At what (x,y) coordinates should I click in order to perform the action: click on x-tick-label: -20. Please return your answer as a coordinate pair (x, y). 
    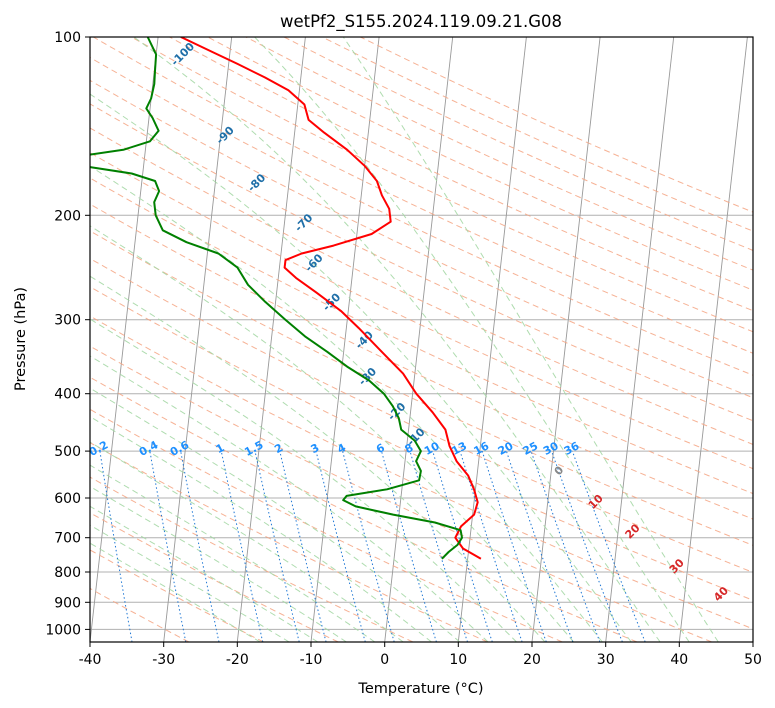
    Looking at the image, I should click on (237, 660).